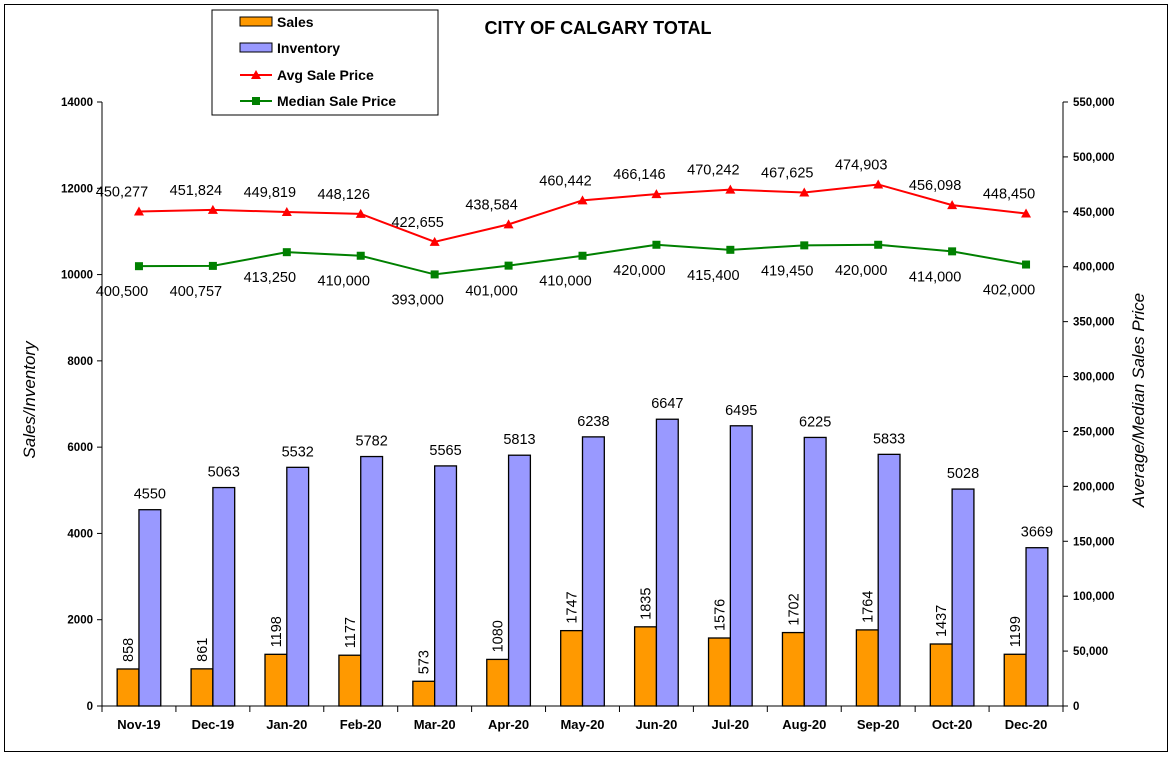 The image size is (1176, 759). Describe the element at coordinates (203, 650) in the screenshot. I see `sales-data-label: 861` at that location.